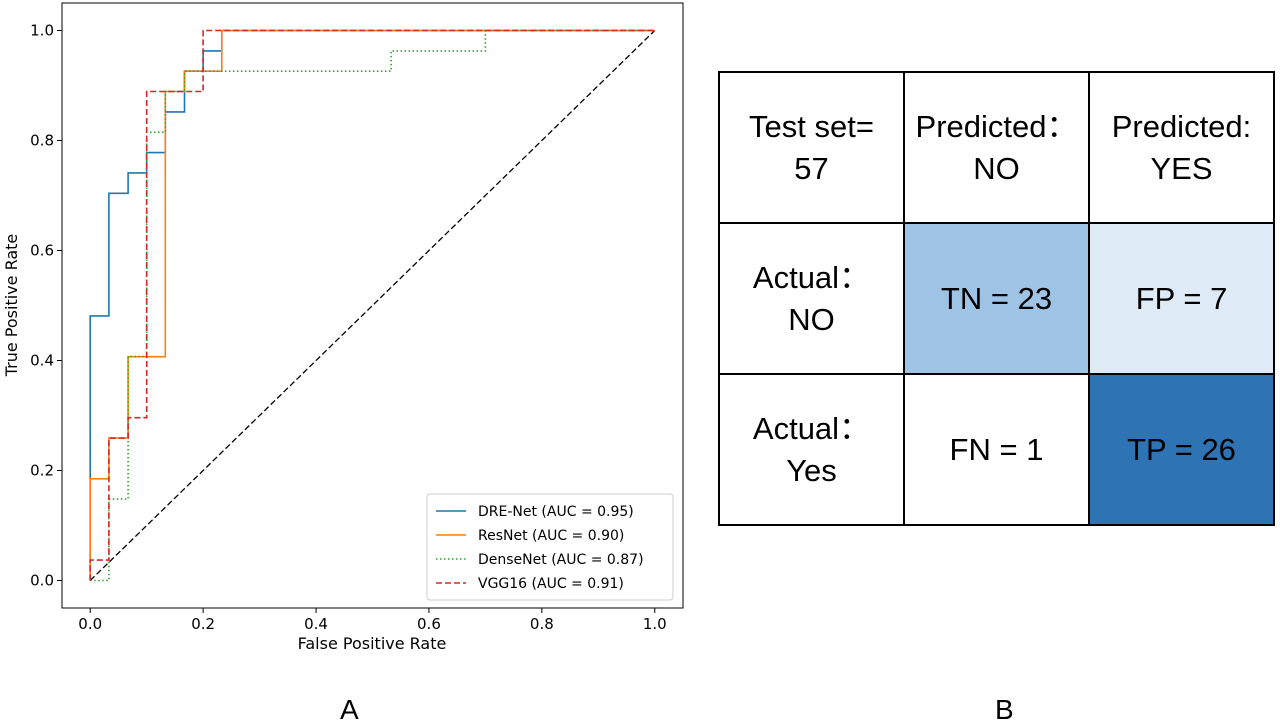 This screenshot has width=1280, height=728. What do you see at coordinates (90, 624) in the screenshot?
I see `x-tick-label: 0.0` at bounding box center [90, 624].